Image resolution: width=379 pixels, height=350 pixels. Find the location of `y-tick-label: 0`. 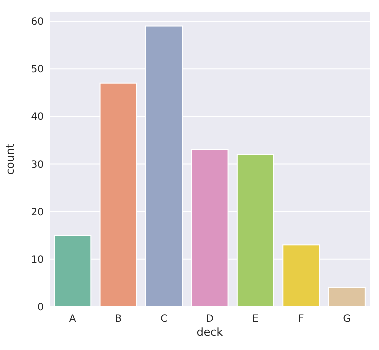

y-tick-label: 0 is located at coordinates (41, 308).